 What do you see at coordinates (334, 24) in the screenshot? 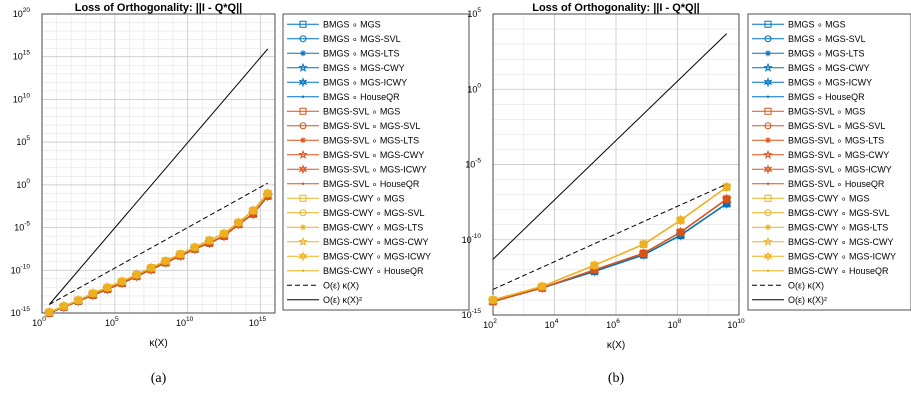
I see `legend-item: BMGS ∘ MGS` at bounding box center [334, 24].